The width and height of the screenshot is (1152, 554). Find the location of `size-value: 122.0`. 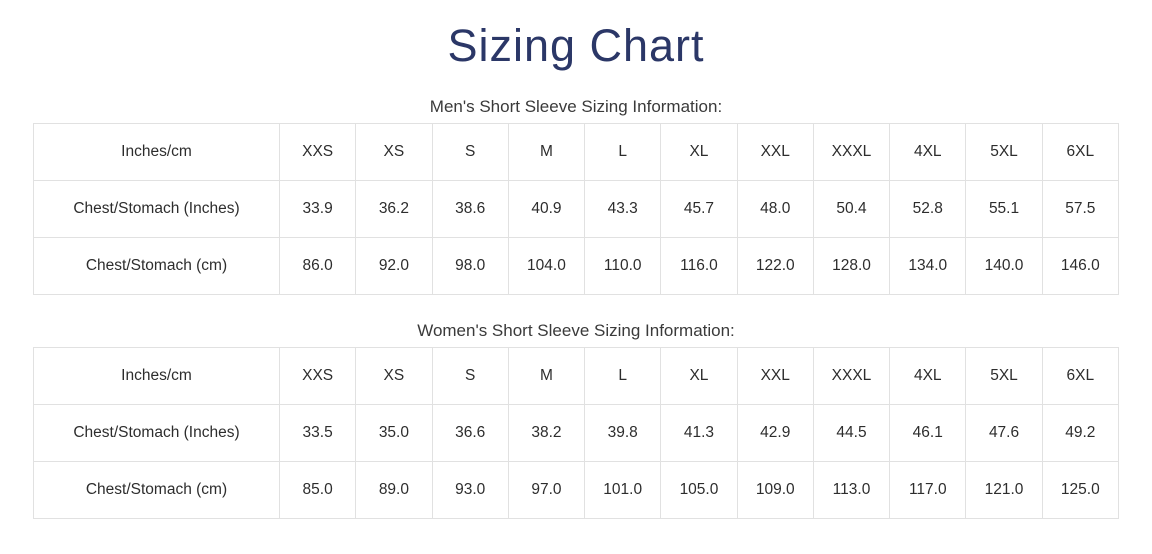

size-value: 122.0 is located at coordinates (775, 265).